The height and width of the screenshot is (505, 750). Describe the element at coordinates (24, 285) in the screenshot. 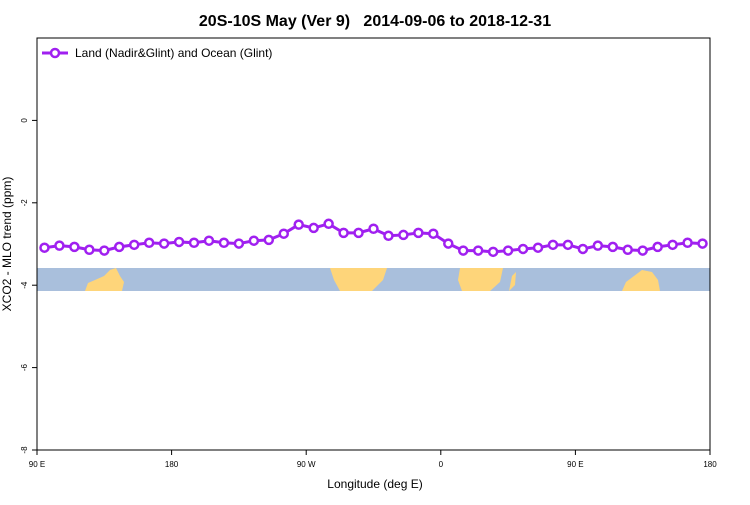

I see `y-tick-label: -4` at that location.